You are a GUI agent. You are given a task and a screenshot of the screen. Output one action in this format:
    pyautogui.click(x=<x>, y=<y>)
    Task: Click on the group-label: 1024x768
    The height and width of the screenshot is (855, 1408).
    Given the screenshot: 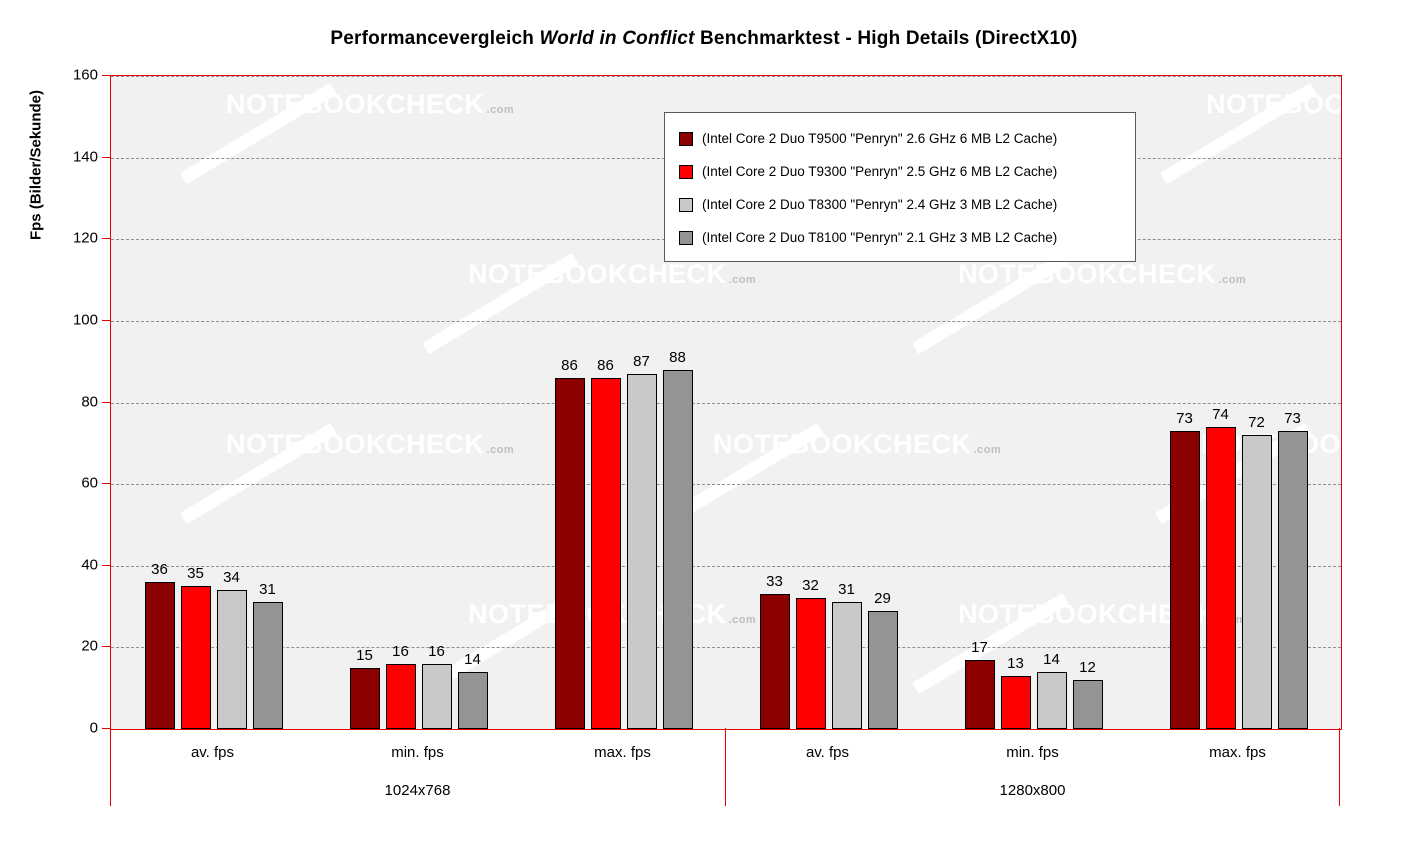 What is the action you would take?
    pyautogui.click(x=417, y=790)
    